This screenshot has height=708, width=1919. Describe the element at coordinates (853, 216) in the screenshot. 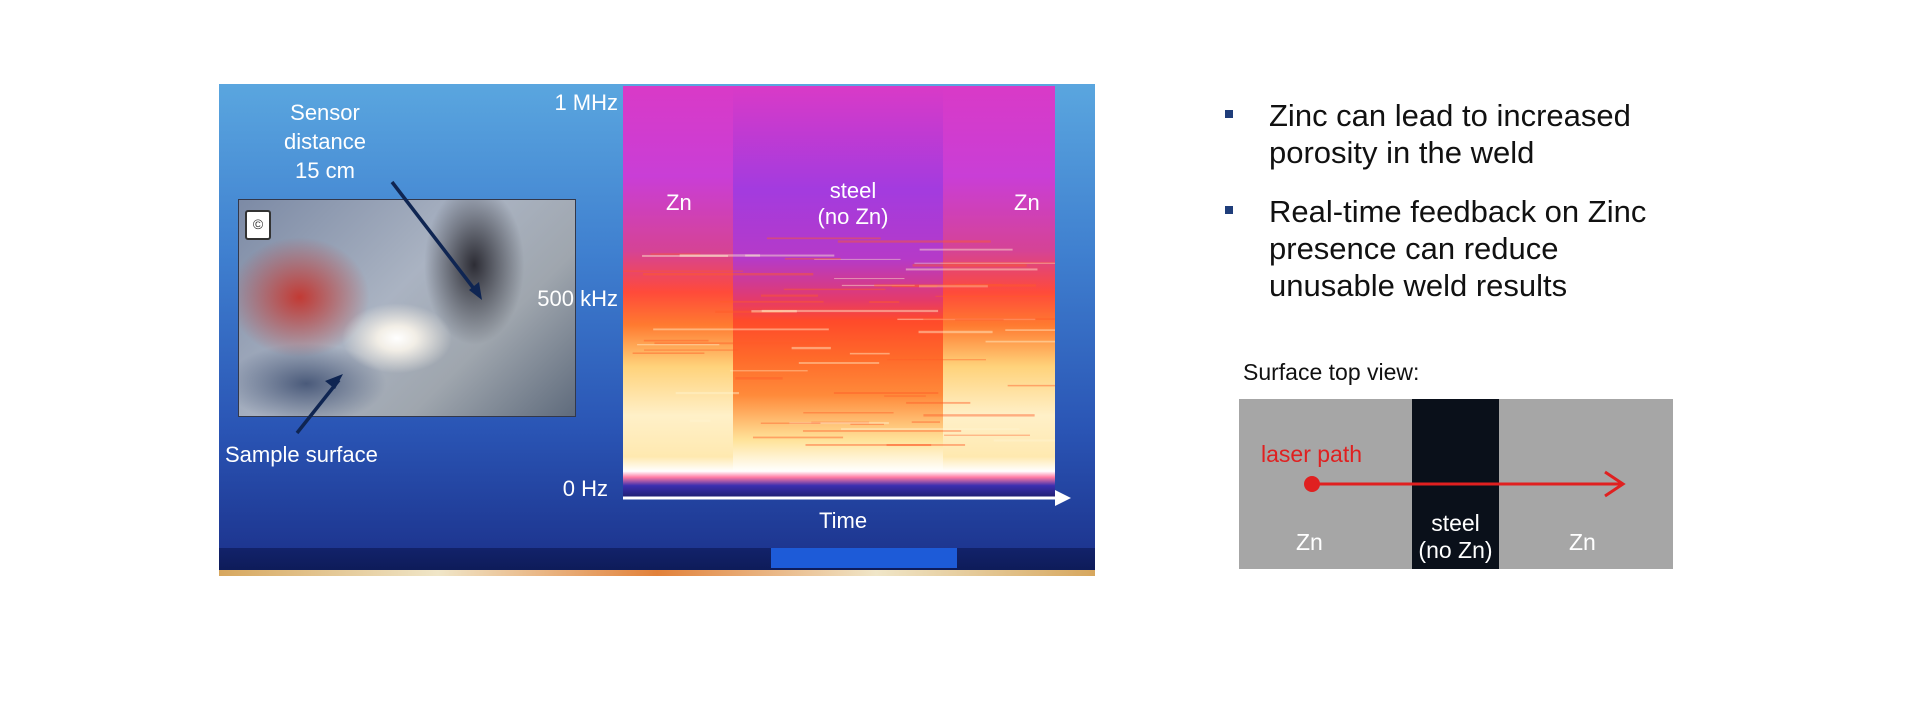

I see `region-label-steel-line2: (no Zn)` at that location.